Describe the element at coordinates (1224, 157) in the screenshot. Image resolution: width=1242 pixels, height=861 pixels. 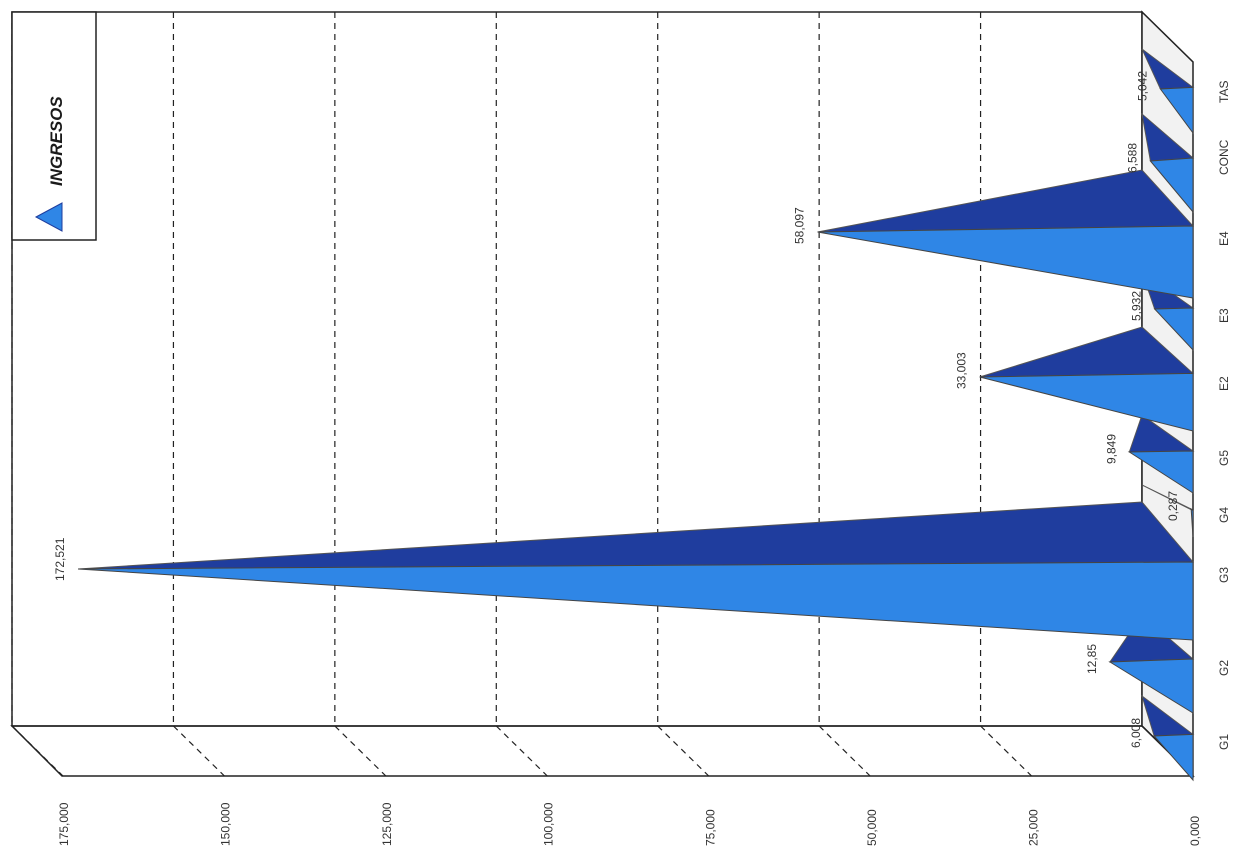
I see `x-tick-label: CONC` at that location.